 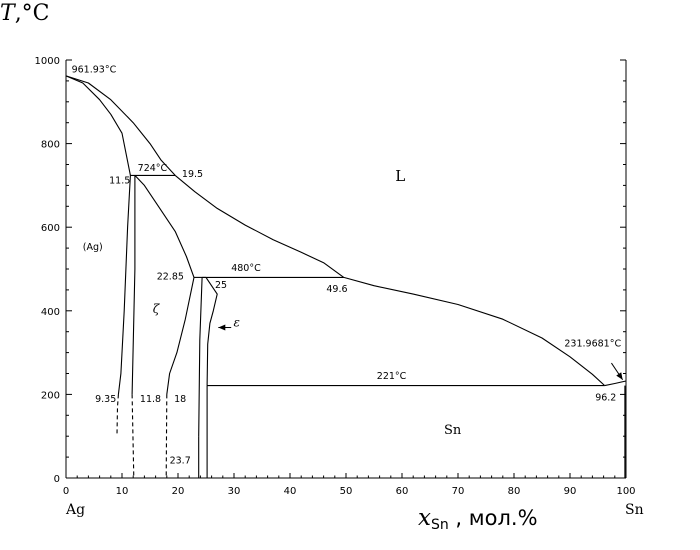 I want to click on x-tick-label: 90, so click(x=570, y=491).